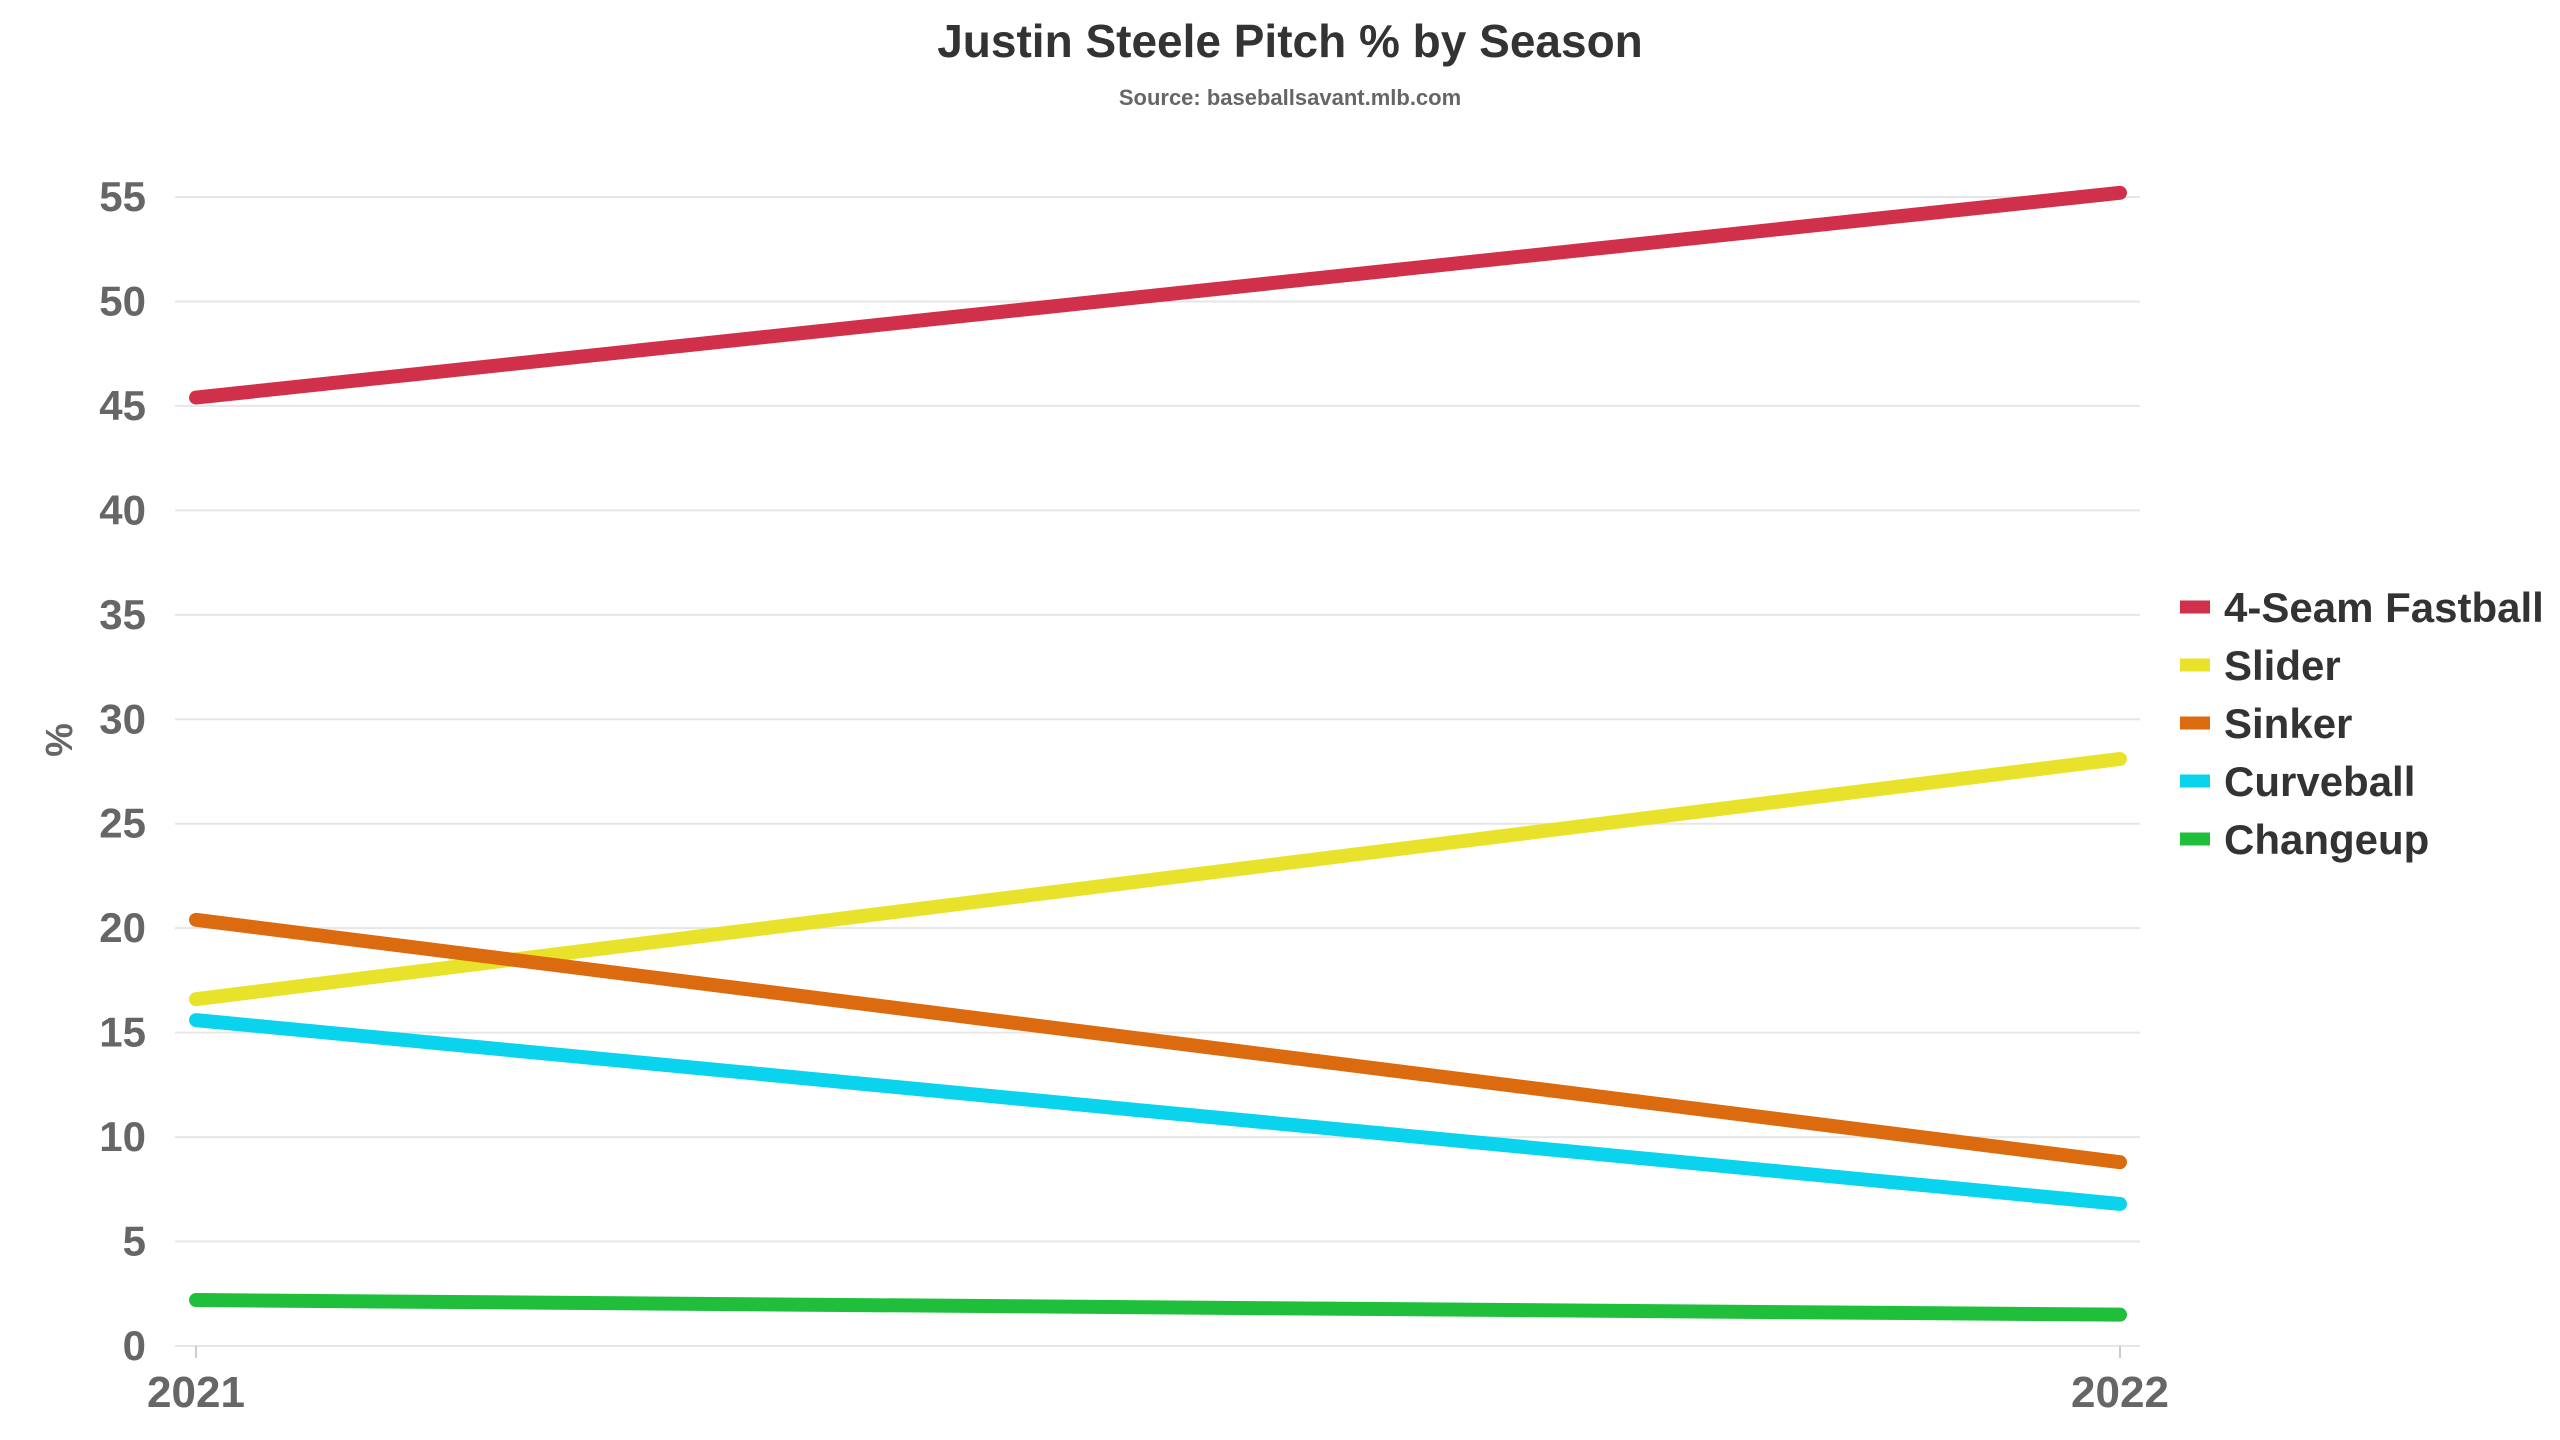  I want to click on legend-item: Changeup, so click(2326, 839).